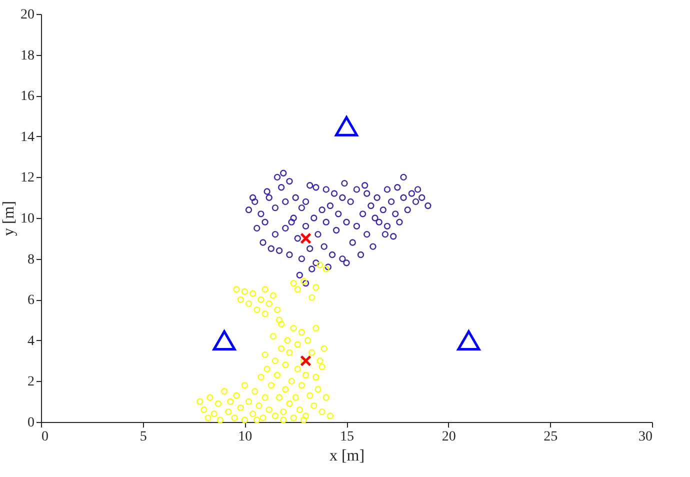 Image resolution: width=690 pixels, height=477 pixels. What do you see at coordinates (143, 437) in the screenshot?
I see `x-tick-label: 5` at bounding box center [143, 437].